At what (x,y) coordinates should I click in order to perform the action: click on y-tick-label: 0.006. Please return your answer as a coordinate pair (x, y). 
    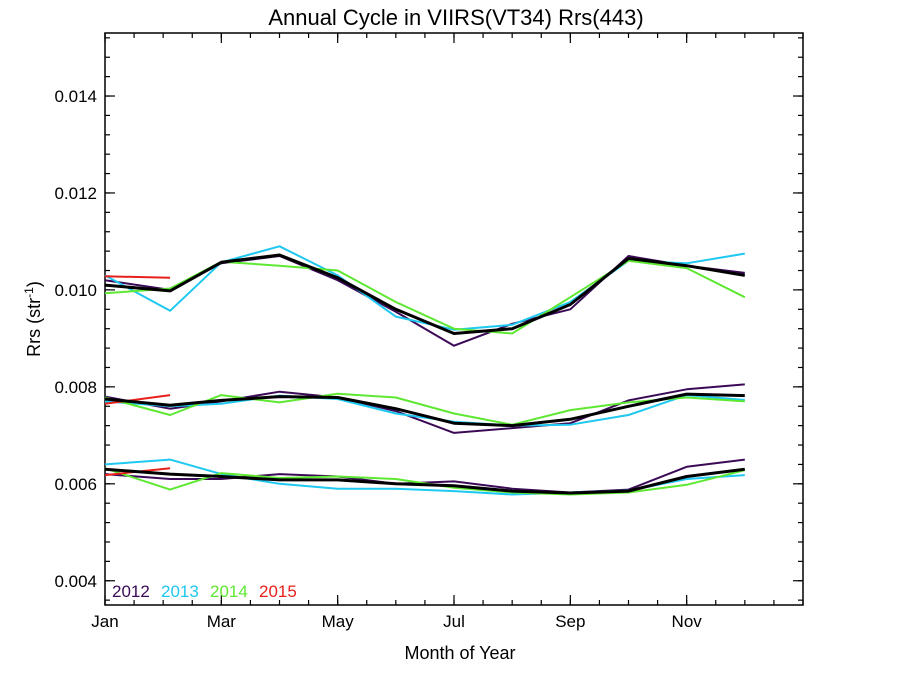
    Looking at the image, I should click on (75, 484).